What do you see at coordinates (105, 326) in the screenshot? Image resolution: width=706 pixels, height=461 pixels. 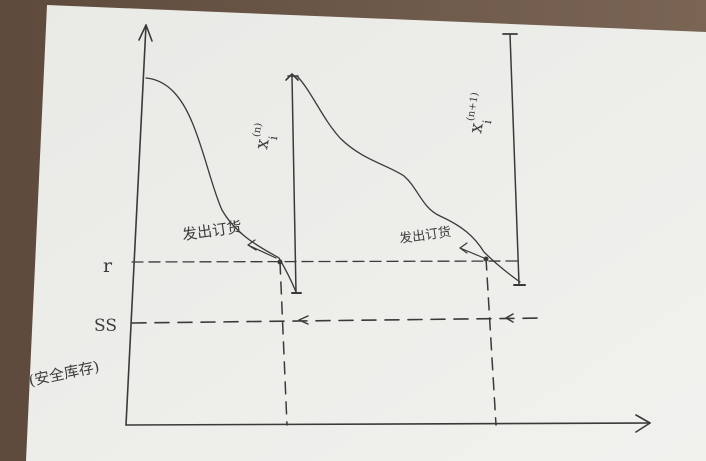 I see `safety-stock-label: SS` at bounding box center [105, 326].